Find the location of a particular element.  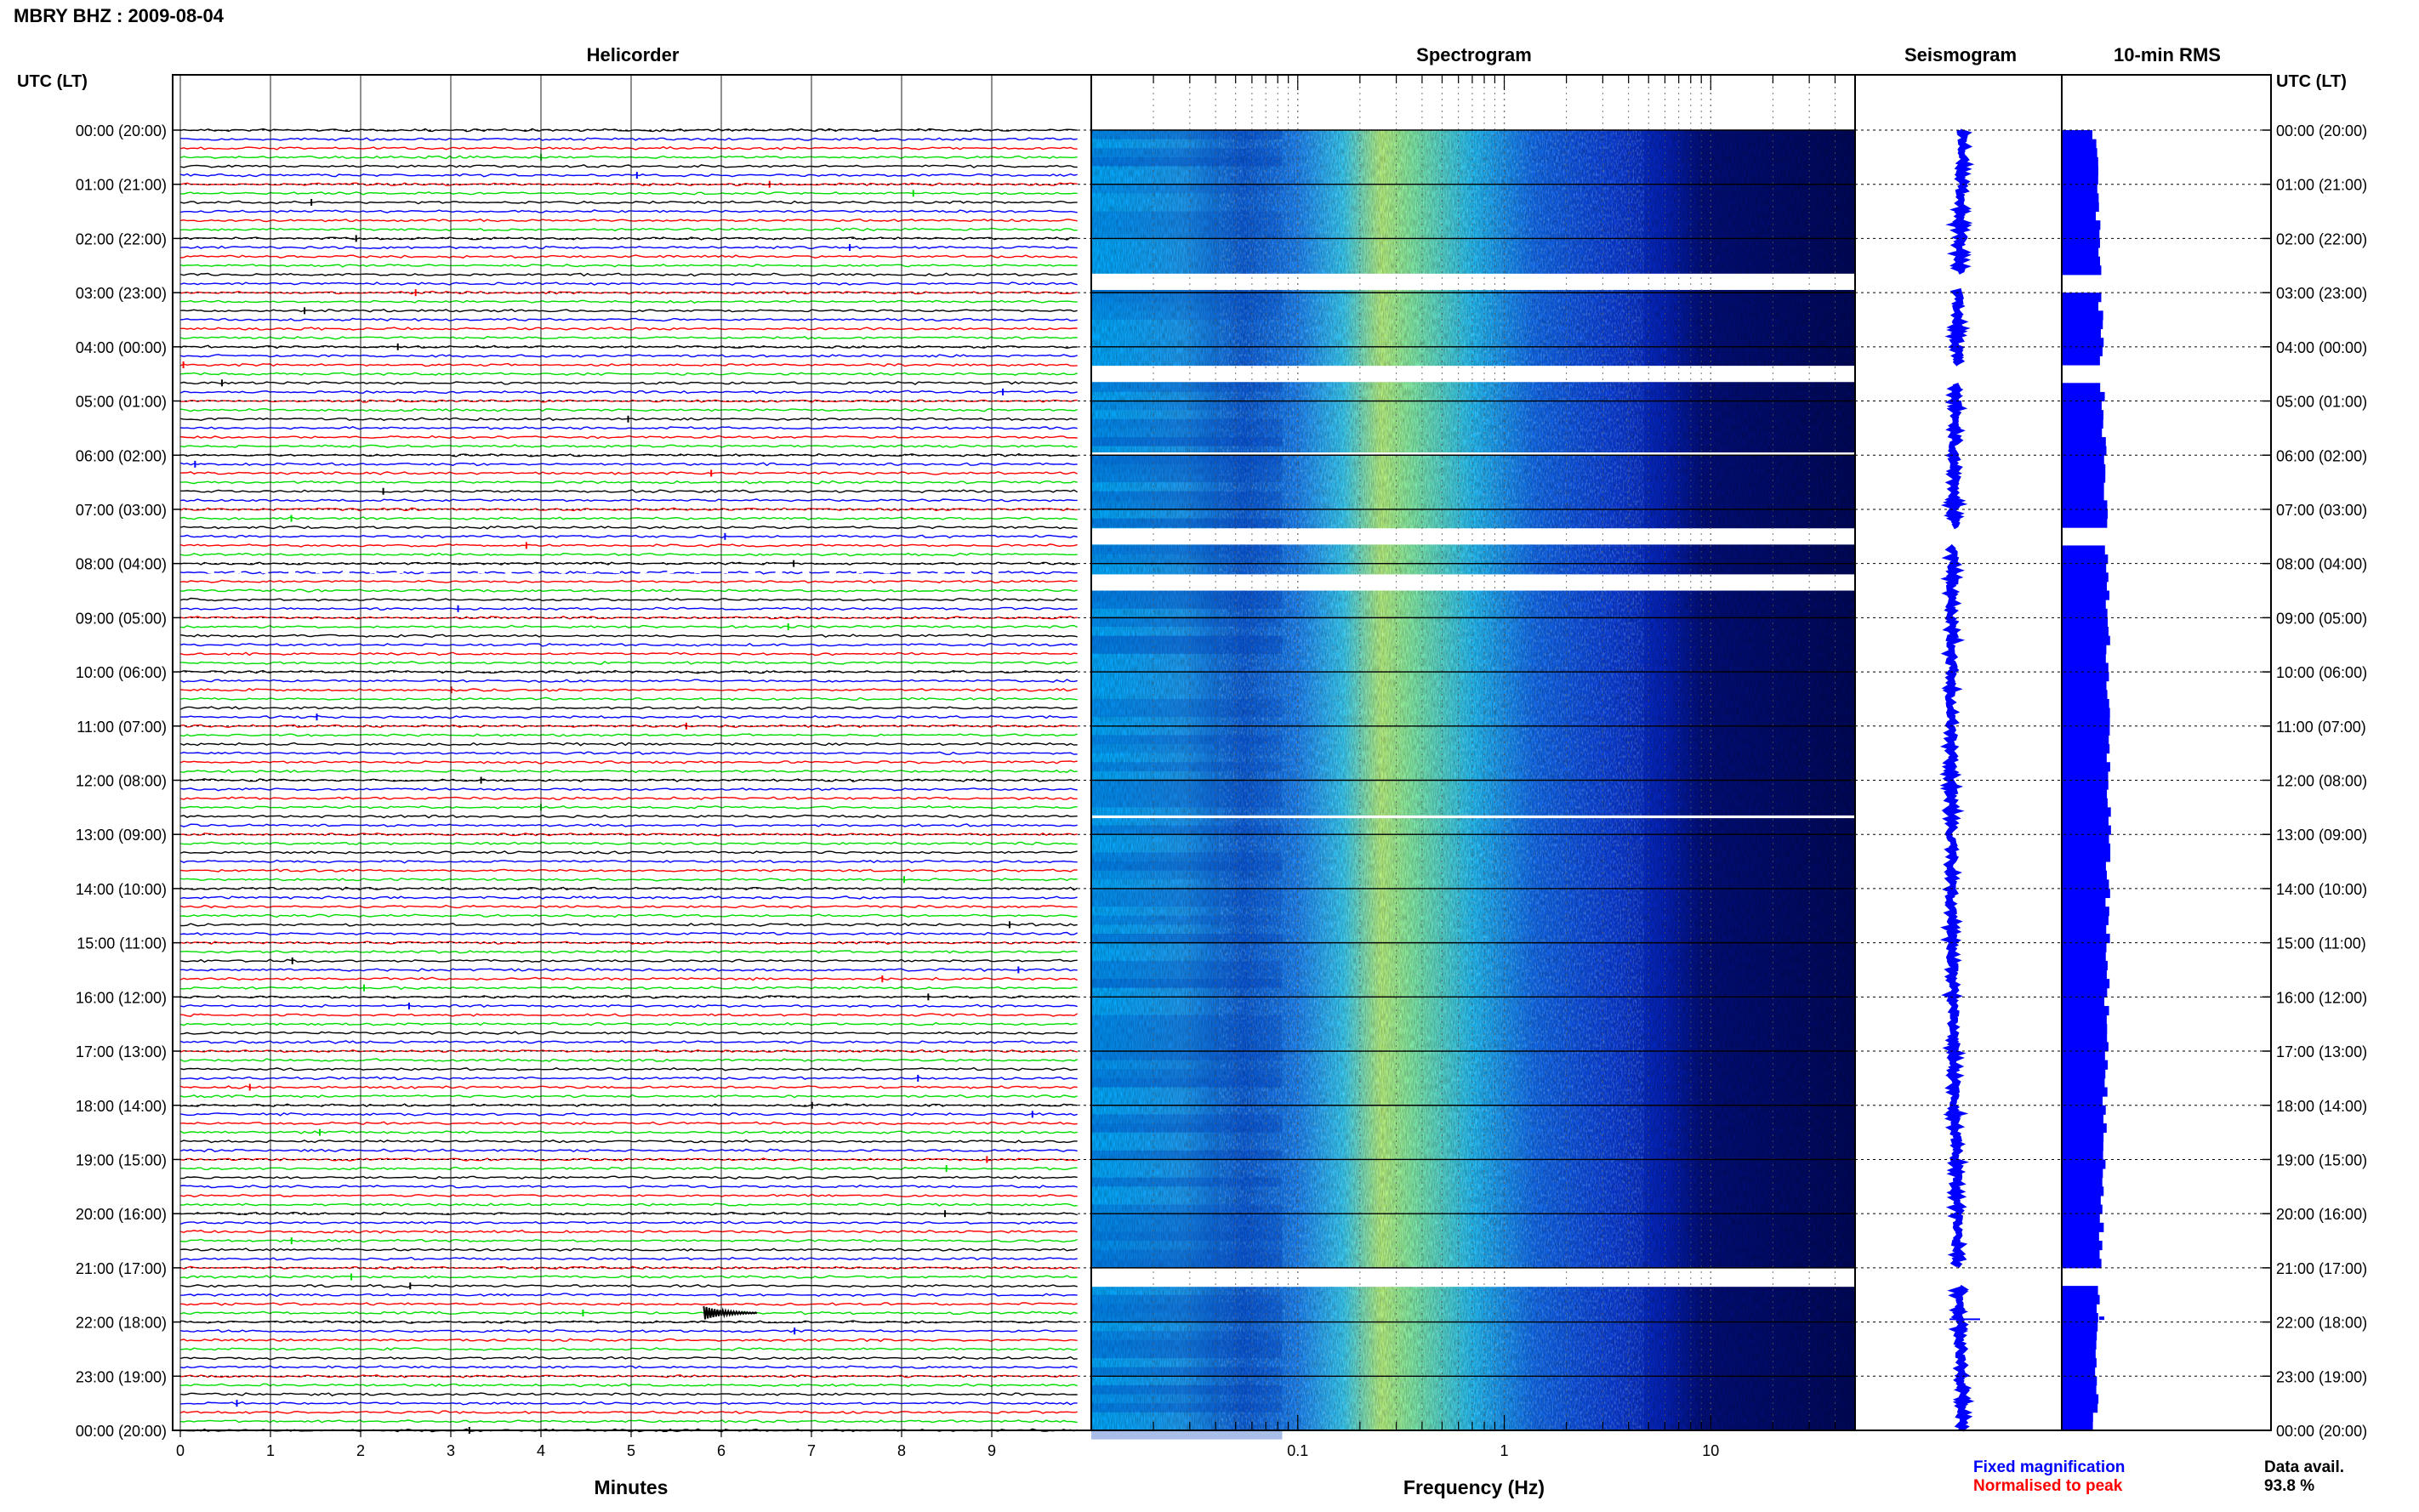

time-label-left: 19:00 (15:00) is located at coordinates (121, 1159).